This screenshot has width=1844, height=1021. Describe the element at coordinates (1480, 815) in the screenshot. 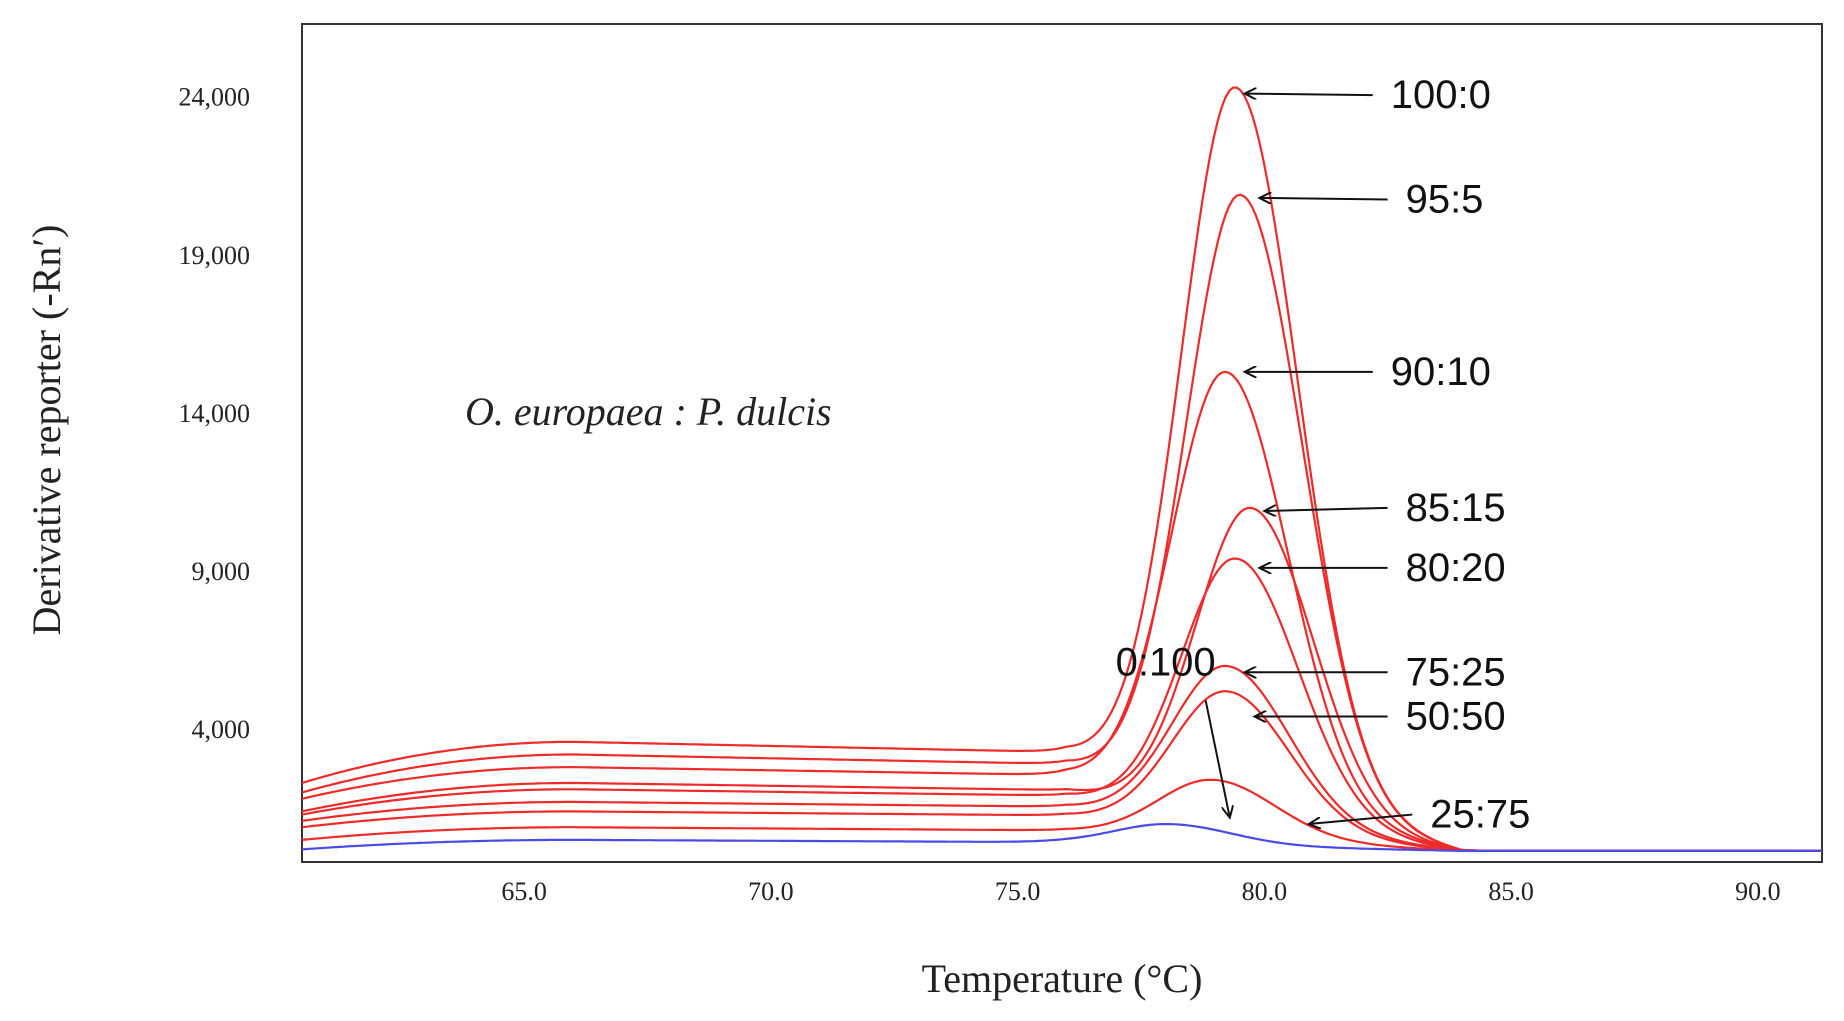

I see `series-label: 25:75` at that location.